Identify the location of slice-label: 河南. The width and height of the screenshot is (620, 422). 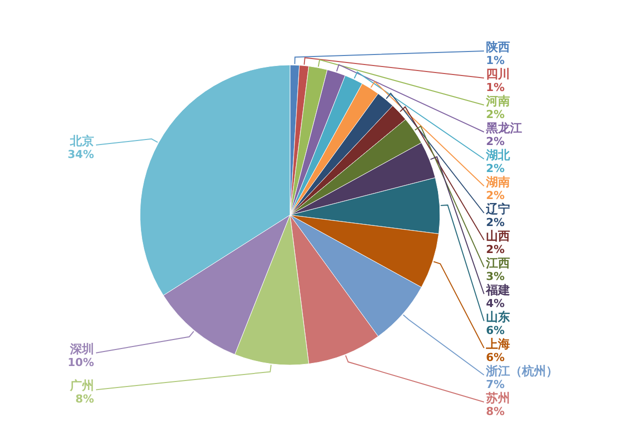
(497, 101).